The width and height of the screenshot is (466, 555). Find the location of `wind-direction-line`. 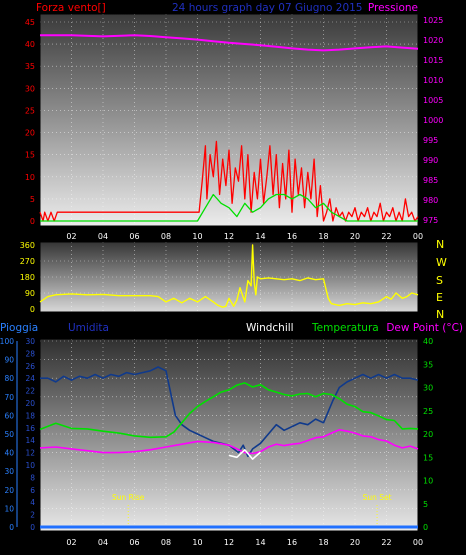

wind-direction-line is located at coordinates (229, 276).